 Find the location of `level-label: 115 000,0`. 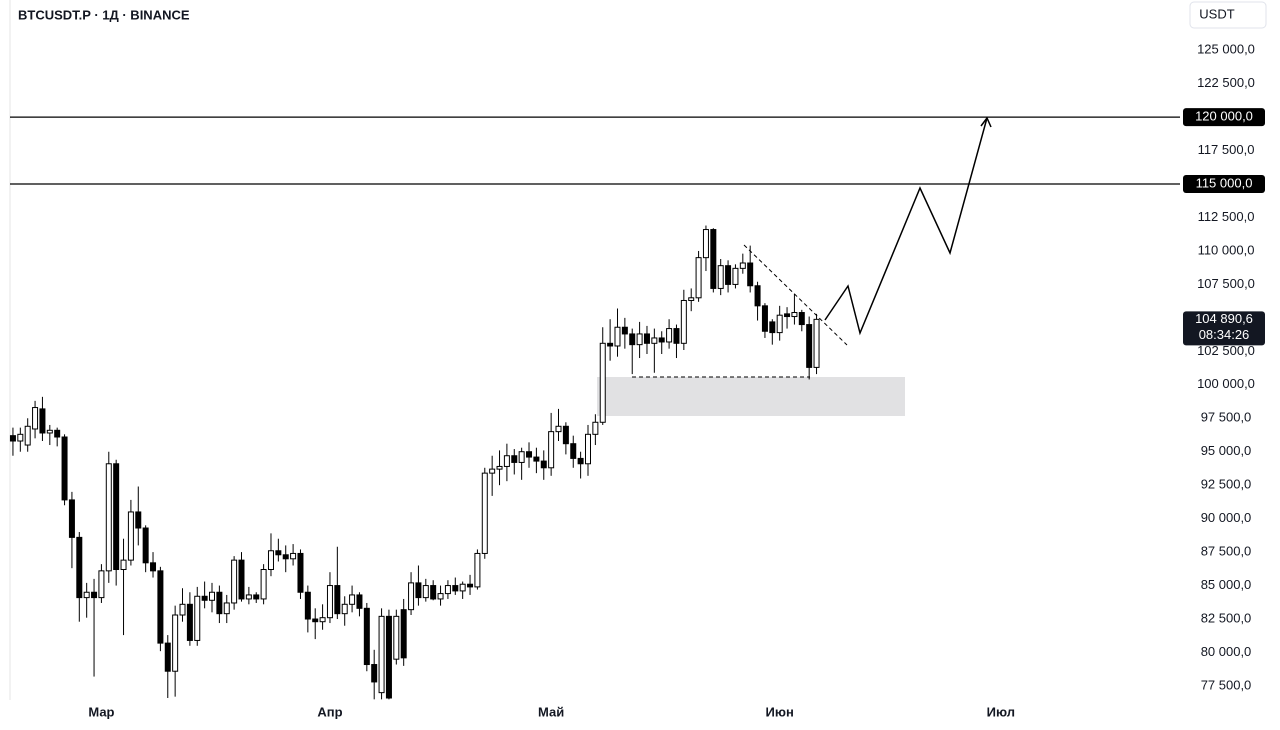

level-label: 115 000,0 is located at coordinates (1224, 182).